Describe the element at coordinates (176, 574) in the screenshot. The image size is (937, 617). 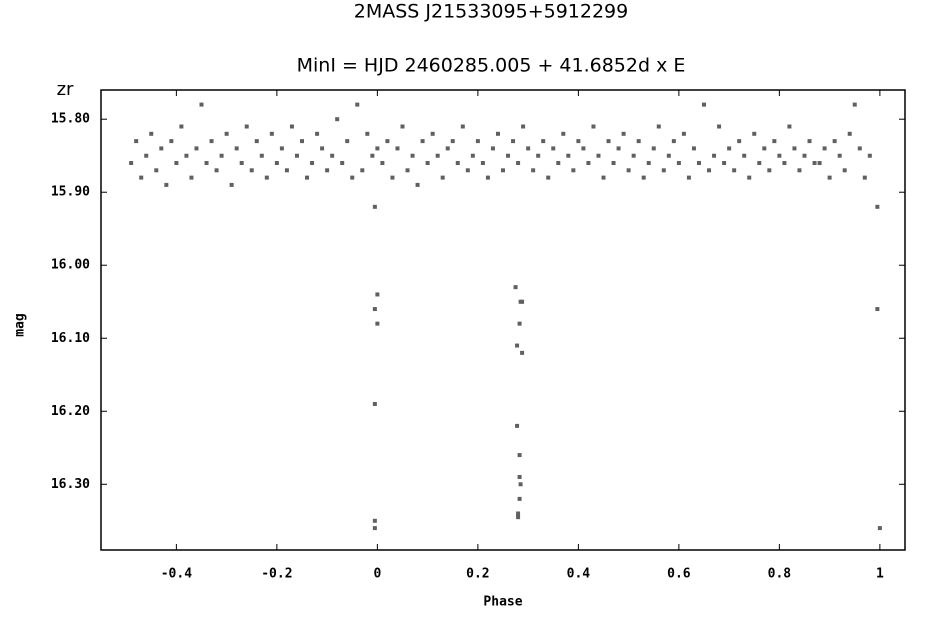
I see `x-tick-label: -0.4` at that location.